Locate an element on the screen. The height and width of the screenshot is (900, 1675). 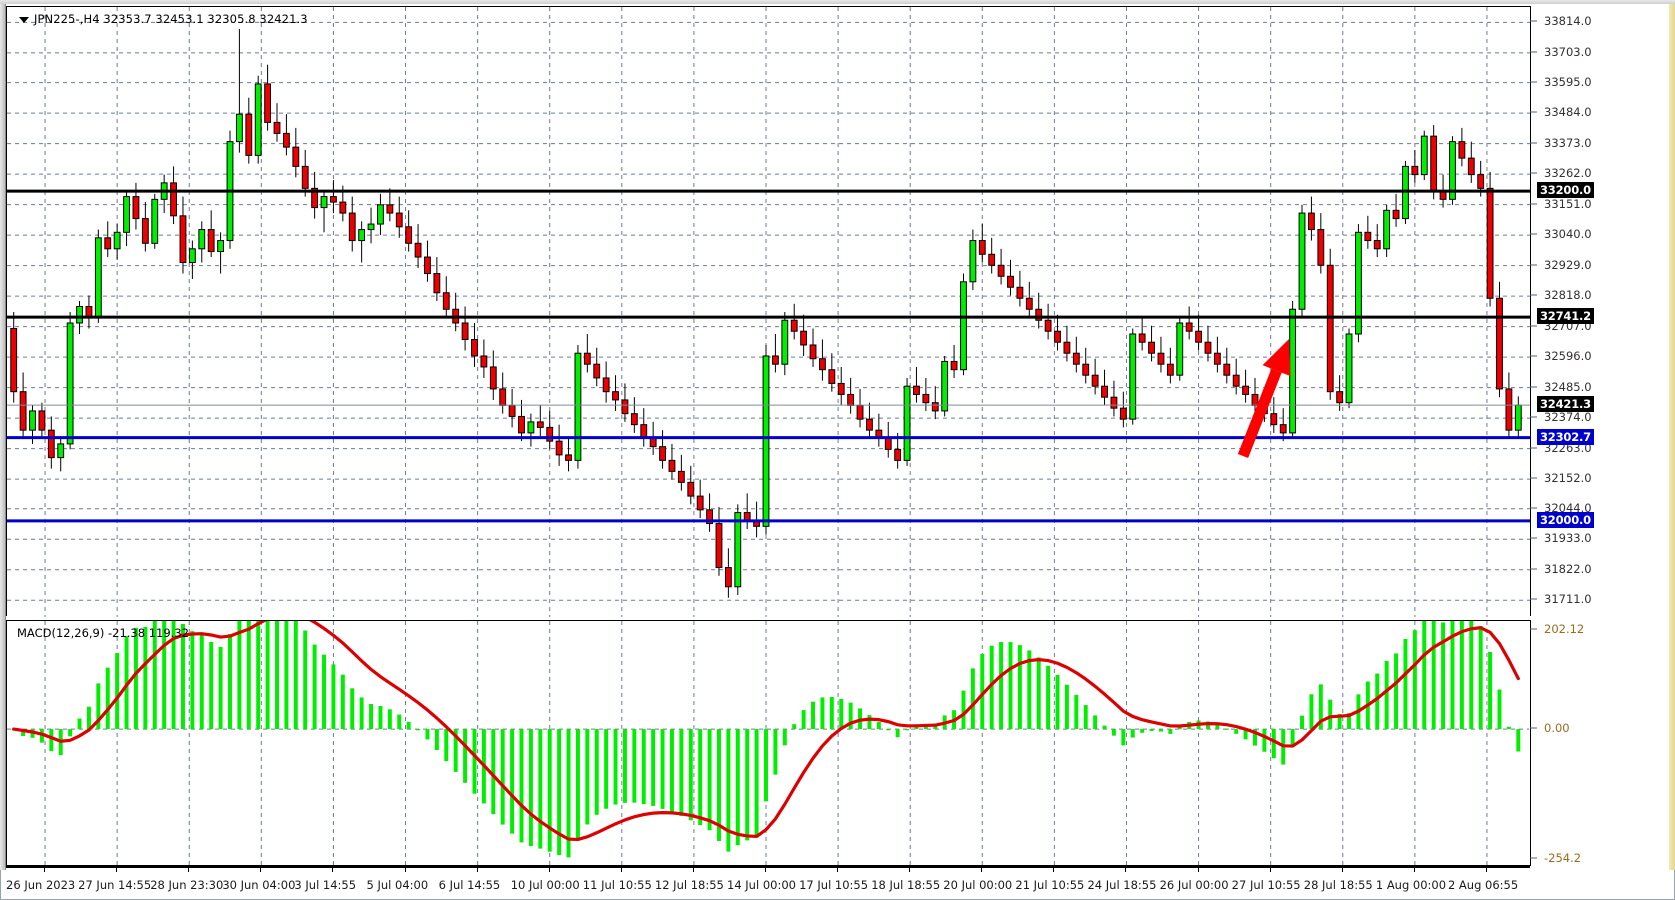
price-axis-tick-label: 32044.0 is located at coordinates (1568, 507).